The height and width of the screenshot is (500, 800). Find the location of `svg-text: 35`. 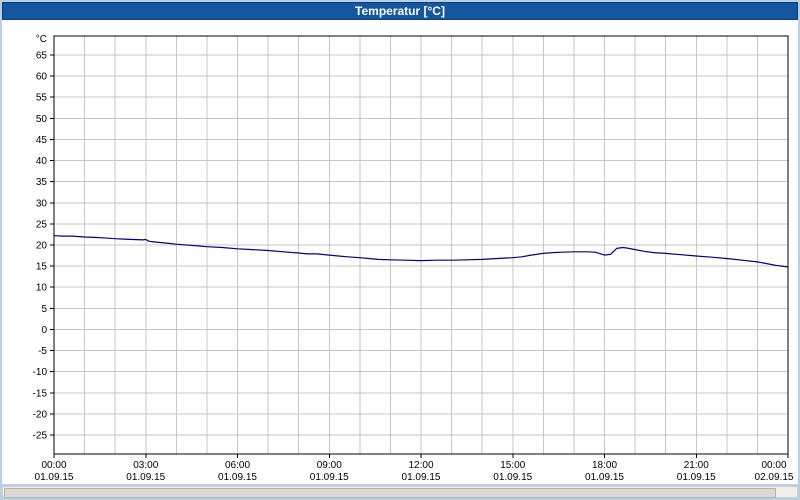

svg-text: 35 is located at coordinates (42, 182).